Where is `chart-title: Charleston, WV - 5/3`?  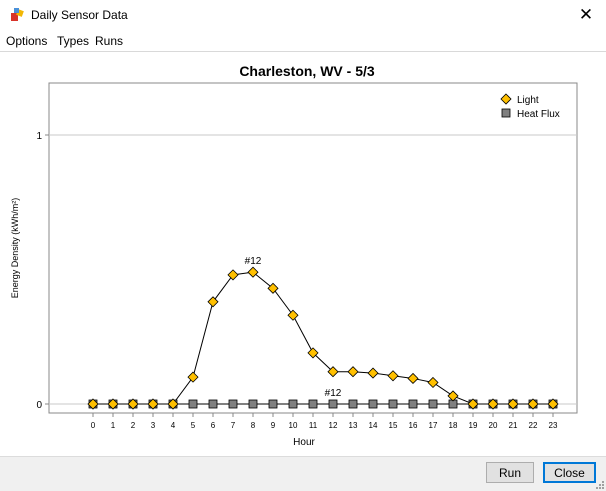
chart-title: Charleston, WV - 5/3 is located at coordinates (307, 71).